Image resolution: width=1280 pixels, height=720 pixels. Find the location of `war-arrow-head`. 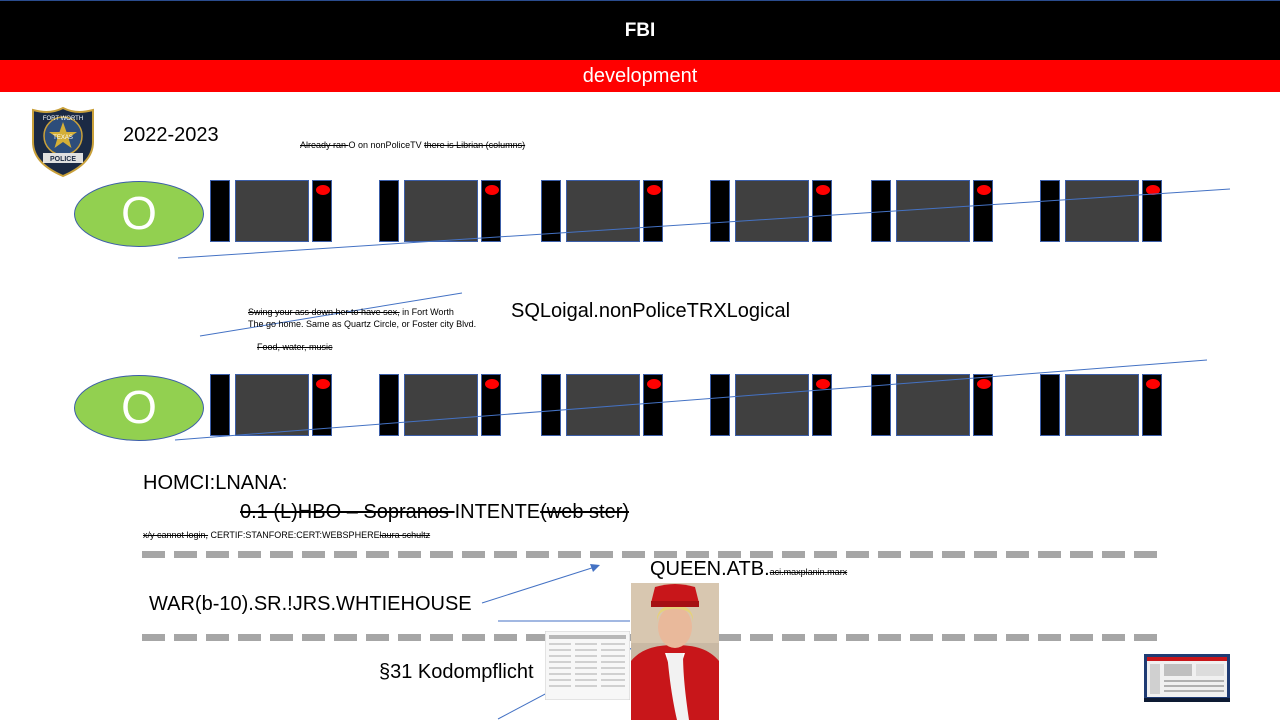

war-arrow-head is located at coordinates (595, 568).